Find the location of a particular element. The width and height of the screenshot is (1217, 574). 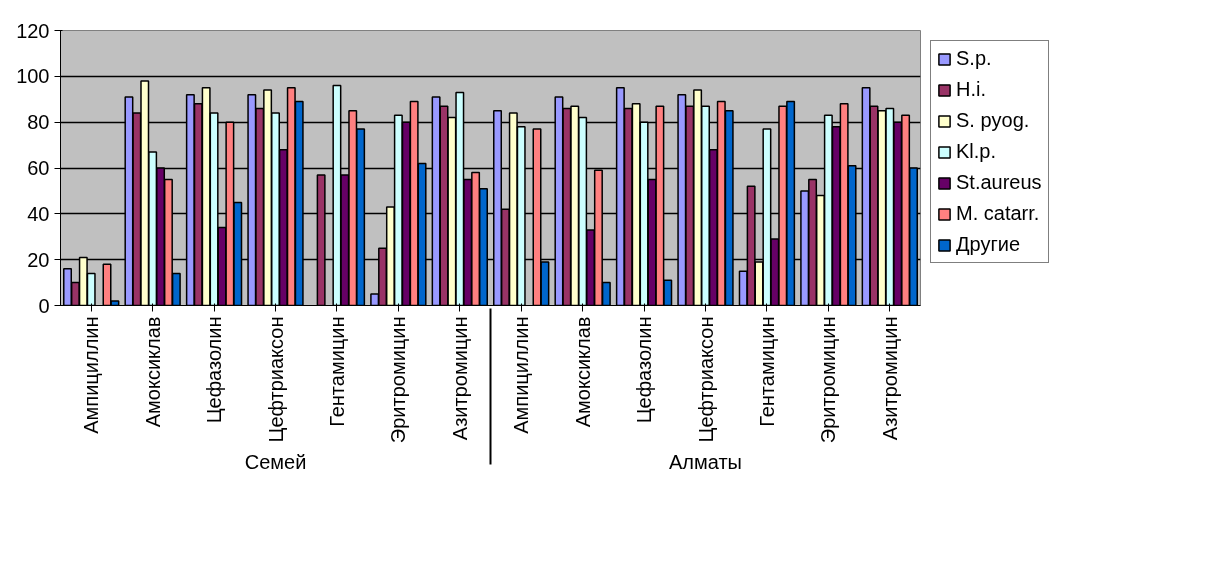

text: Алматы is located at coordinates (705, 462).